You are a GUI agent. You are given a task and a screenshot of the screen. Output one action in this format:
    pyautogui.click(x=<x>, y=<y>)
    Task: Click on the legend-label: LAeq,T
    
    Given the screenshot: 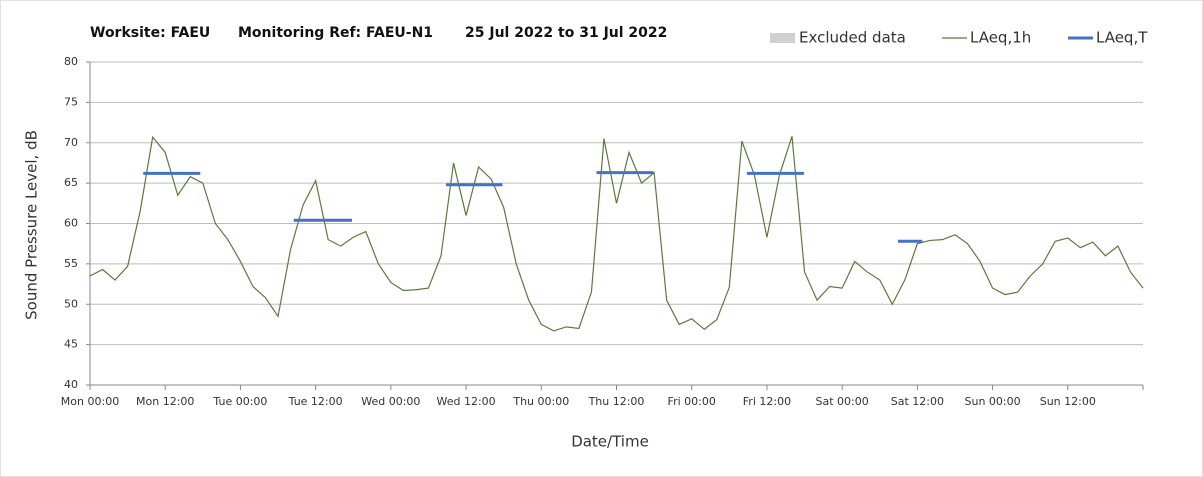 What is the action you would take?
    pyautogui.click(x=1122, y=38)
    